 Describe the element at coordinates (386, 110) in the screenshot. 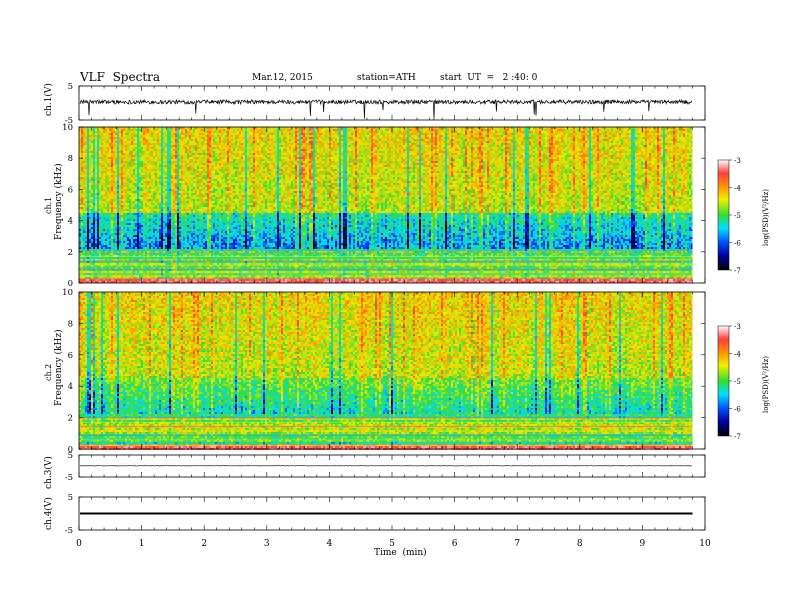

I see `ch1-waveform-line` at that location.